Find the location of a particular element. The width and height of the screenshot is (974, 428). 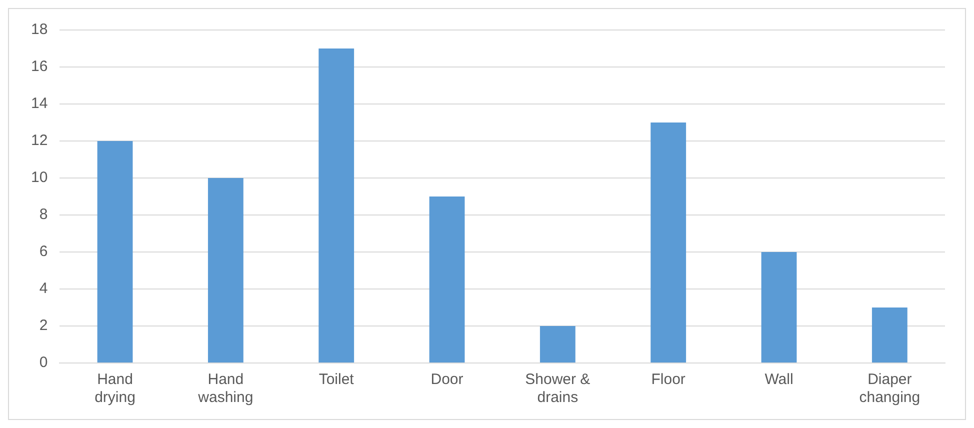

y-tick-label: 6 is located at coordinates (43, 251).